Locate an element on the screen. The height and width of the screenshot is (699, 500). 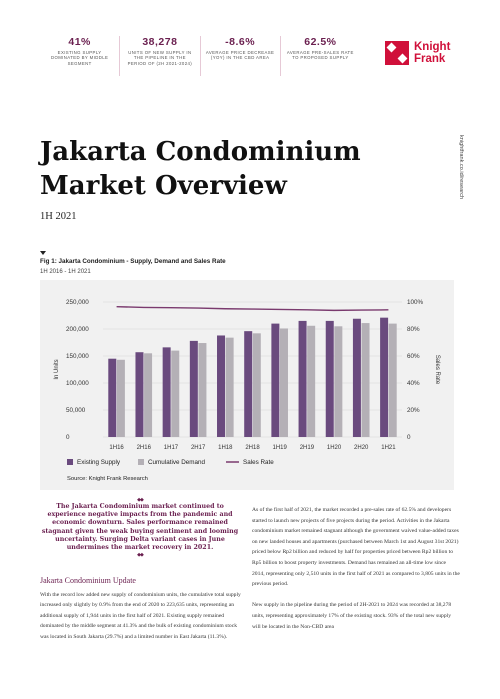
x-tick-label: 1H21 is located at coordinates (388, 448).